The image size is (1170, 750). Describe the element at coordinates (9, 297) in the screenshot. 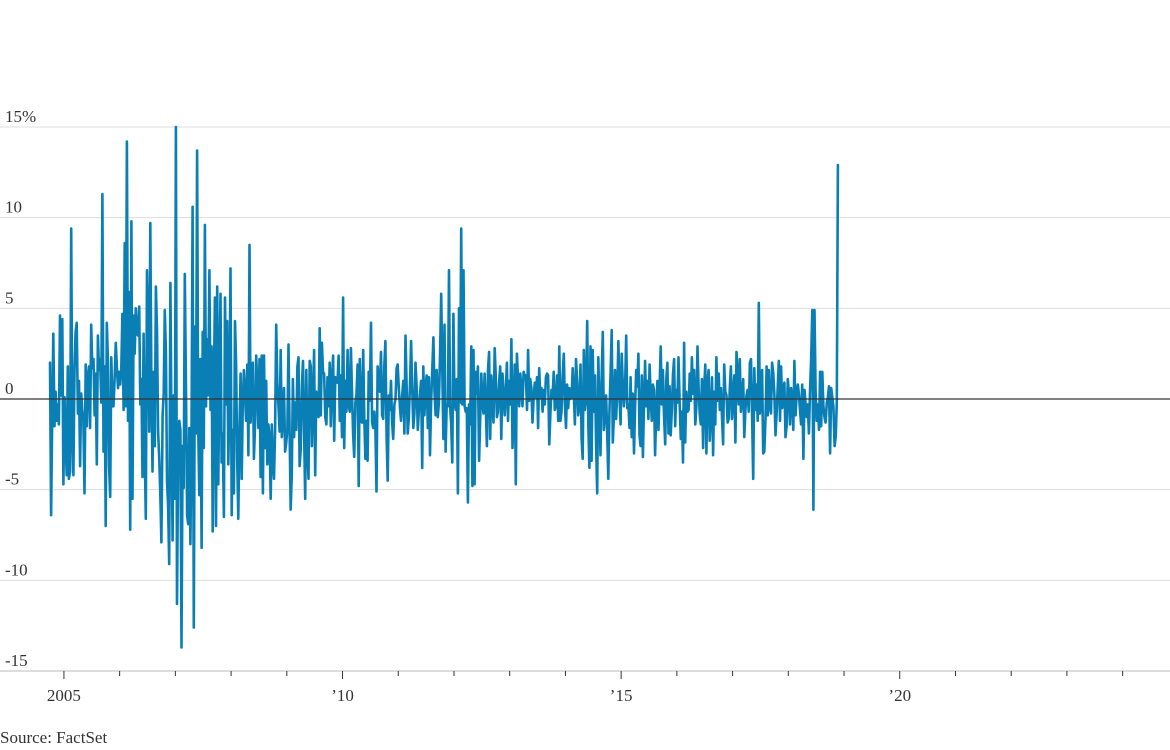

I see `y-tick-label: 5` at that location.